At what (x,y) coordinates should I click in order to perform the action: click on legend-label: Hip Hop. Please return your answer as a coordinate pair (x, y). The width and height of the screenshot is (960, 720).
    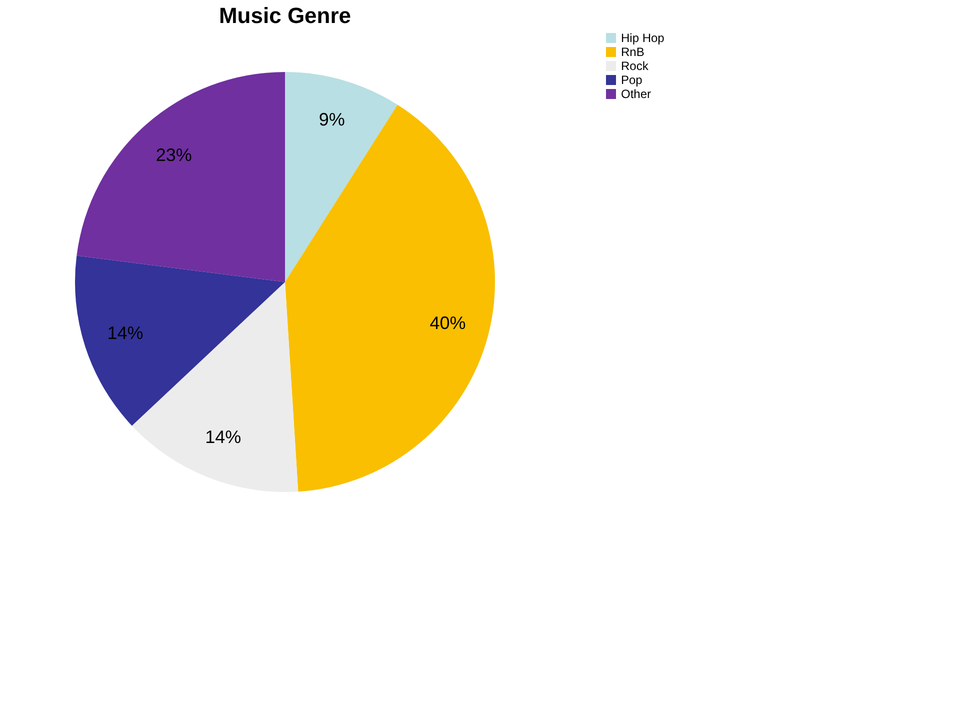
    Looking at the image, I should click on (643, 38).